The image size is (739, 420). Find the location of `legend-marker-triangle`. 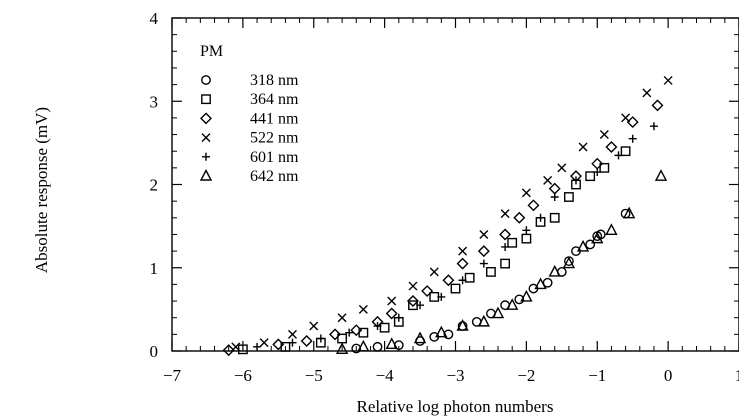

legend-marker-triangle is located at coordinates (206, 174).